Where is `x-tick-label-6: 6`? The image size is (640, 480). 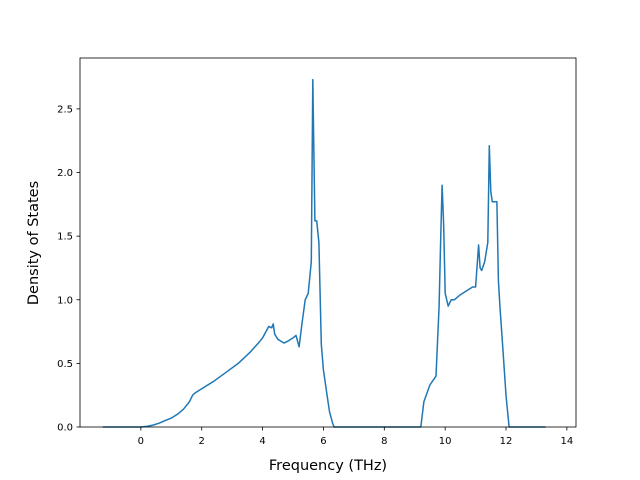 x-tick-label-6: 6 is located at coordinates (323, 441).